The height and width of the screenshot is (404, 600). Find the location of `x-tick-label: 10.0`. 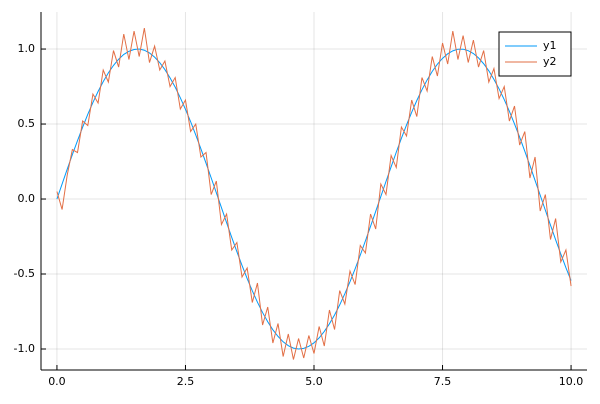

x-tick-label: 10.0 is located at coordinates (571, 381).